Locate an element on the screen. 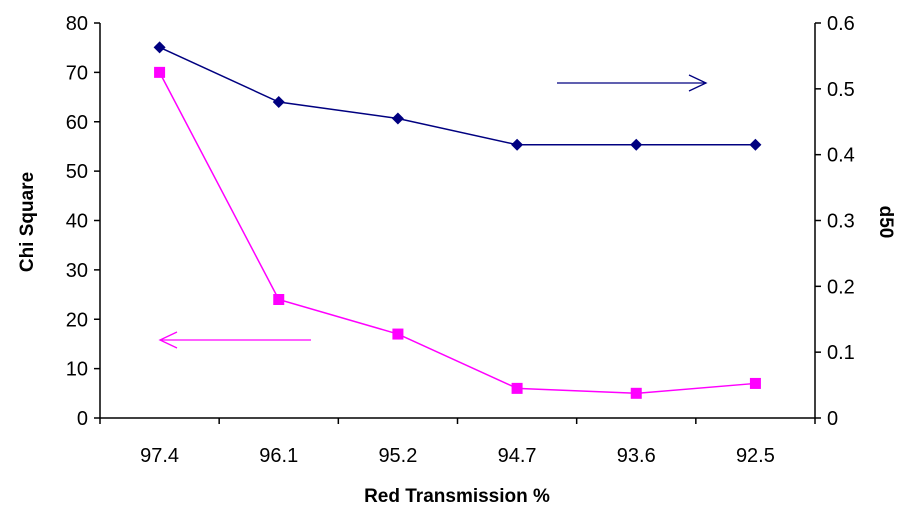 The height and width of the screenshot is (517, 901). right-axis-ticks: 0 0.1 0.2 0.3 0.4 0.5 0.6 is located at coordinates (835, 221).